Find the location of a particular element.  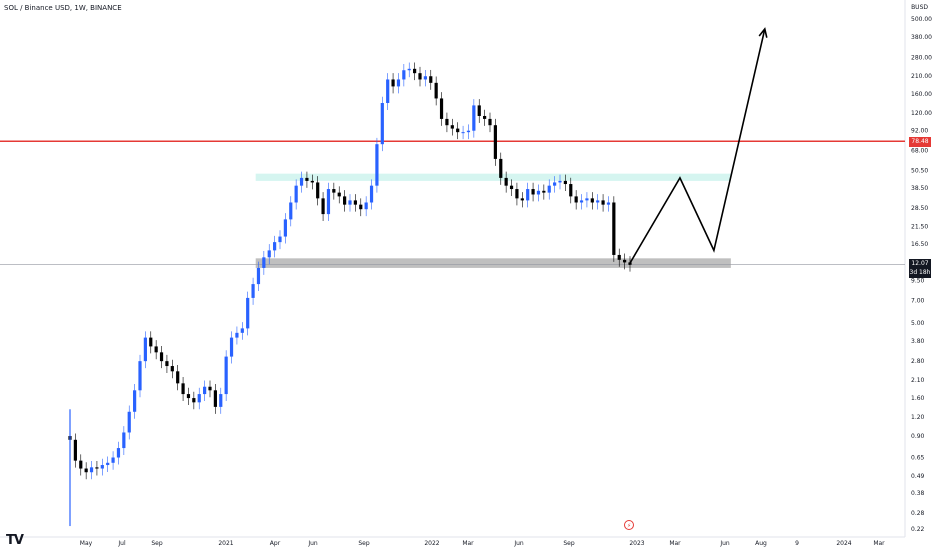

x-tick-label: Aug is located at coordinates (761, 543).